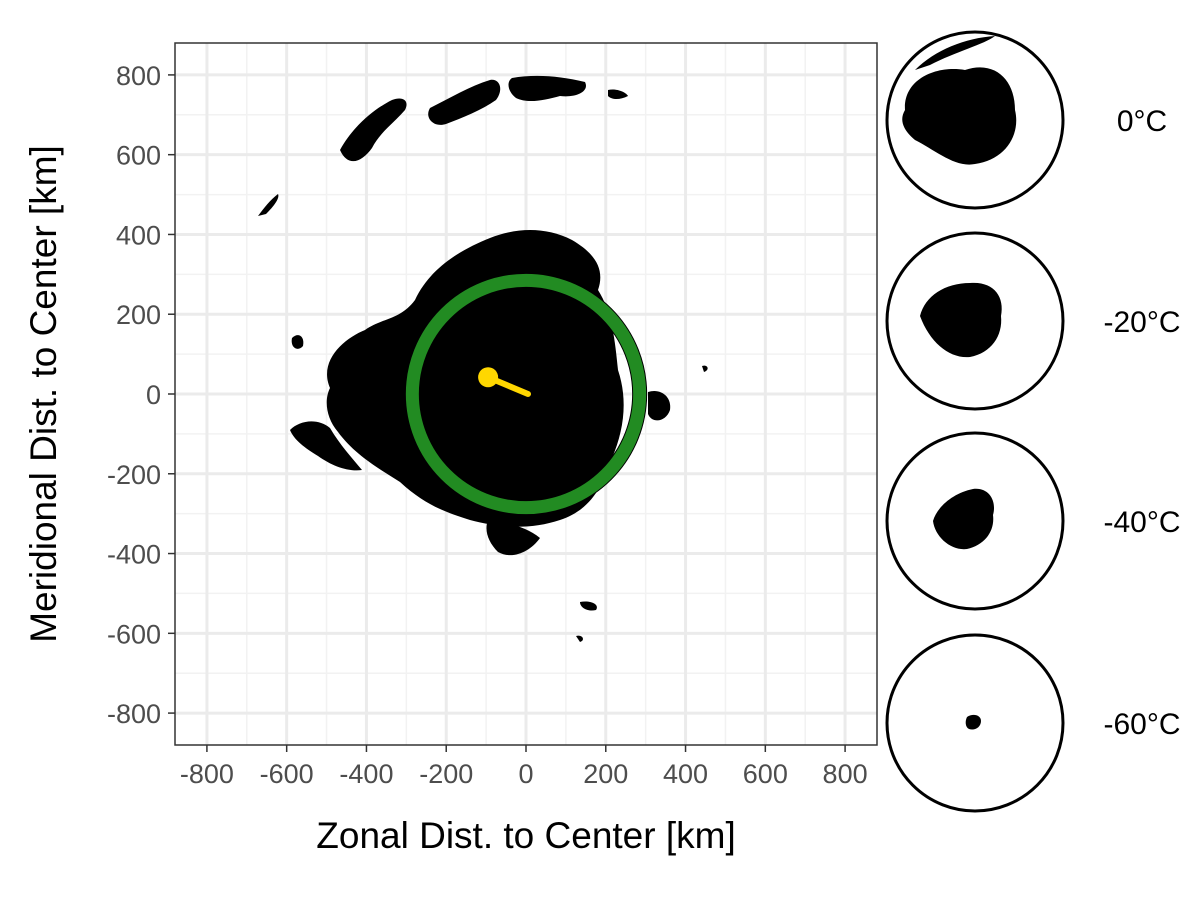 This screenshot has width=1200, height=900. What do you see at coordinates (1142, 121) in the screenshot?
I see `inset-temperature-label: 0°C` at bounding box center [1142, 121].